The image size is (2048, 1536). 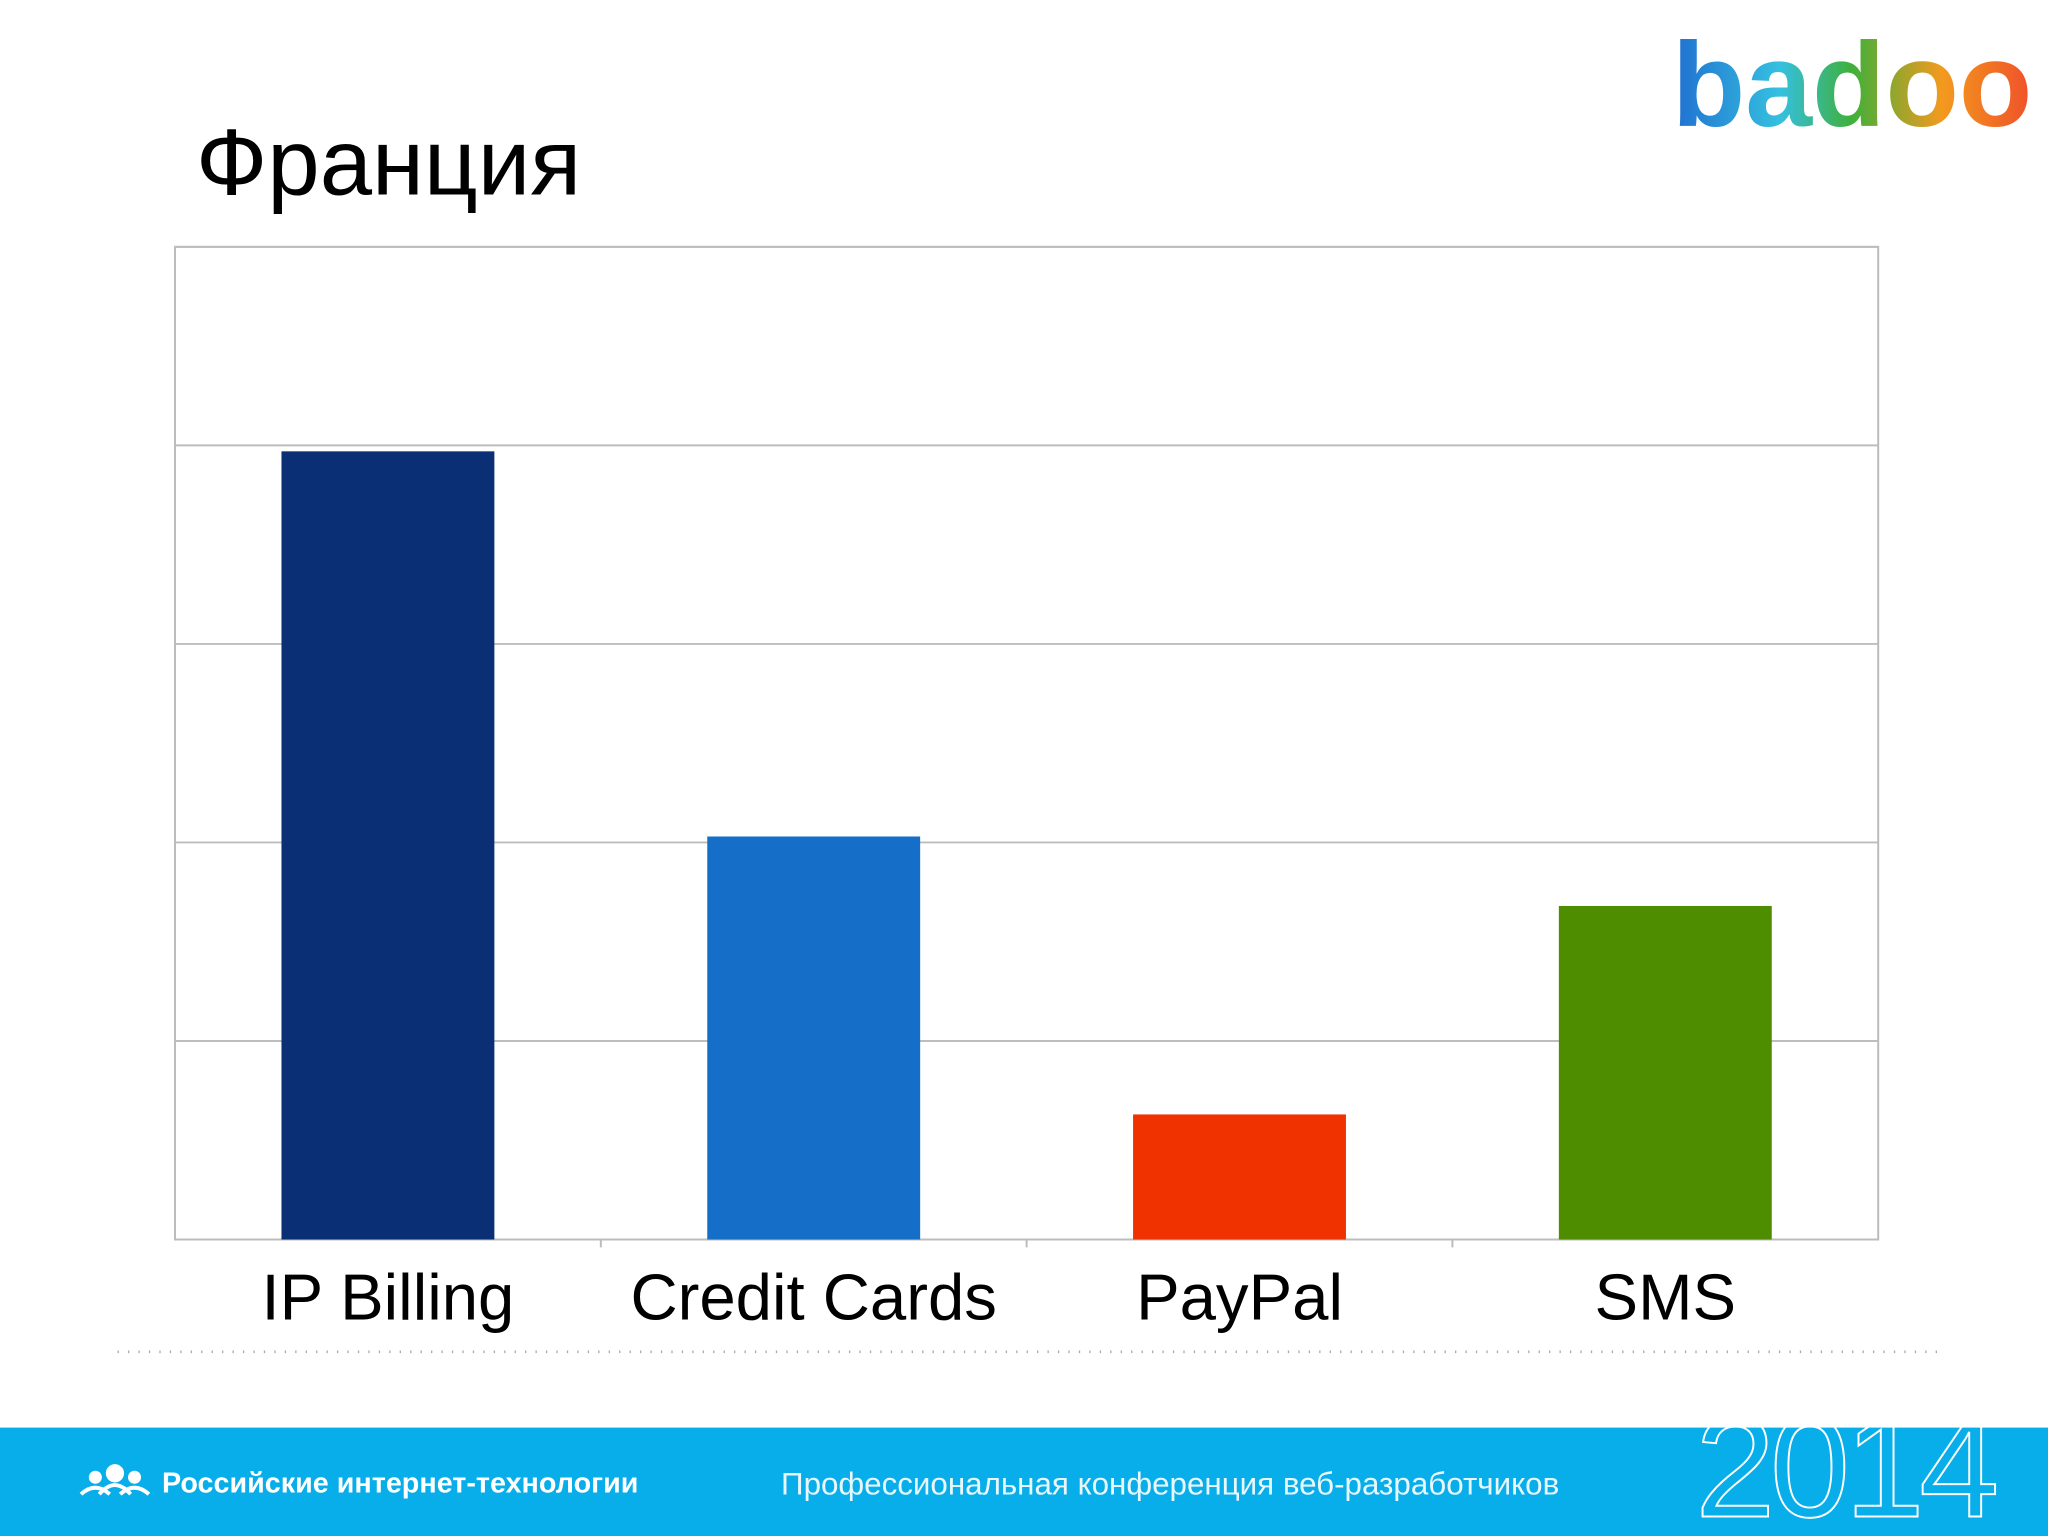 I want to click on footer-band, so click(x=1024, y=1481).